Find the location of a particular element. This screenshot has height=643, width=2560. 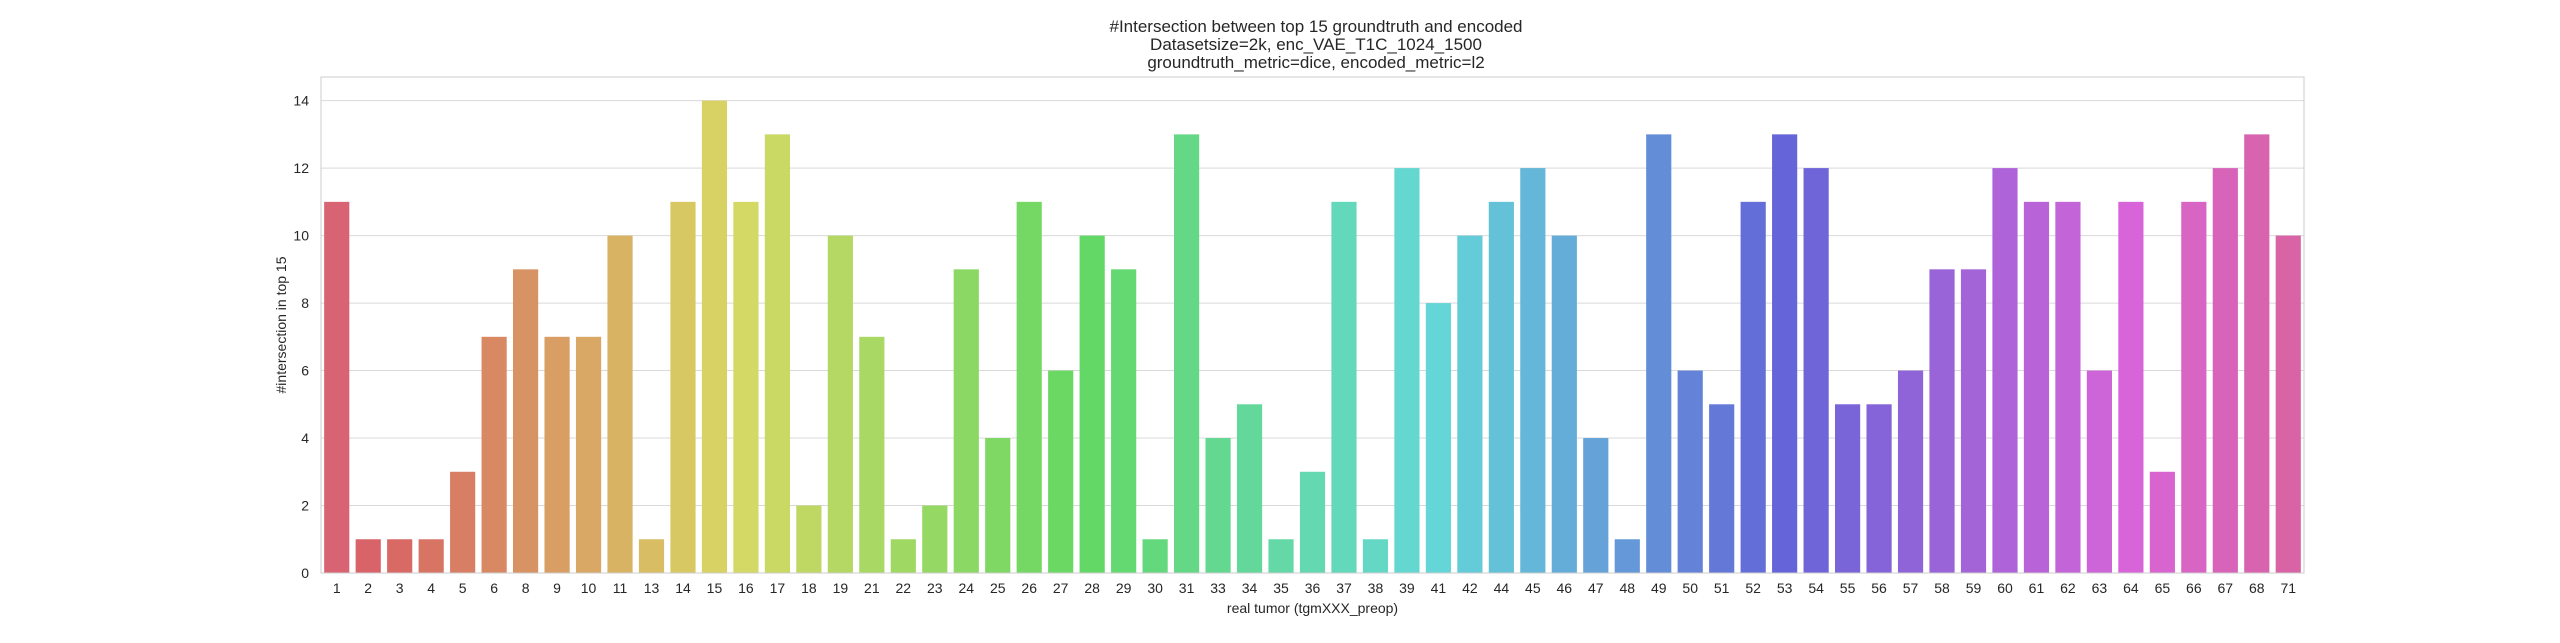

x-tick-label: 10 is located at coordinates (589, 588).